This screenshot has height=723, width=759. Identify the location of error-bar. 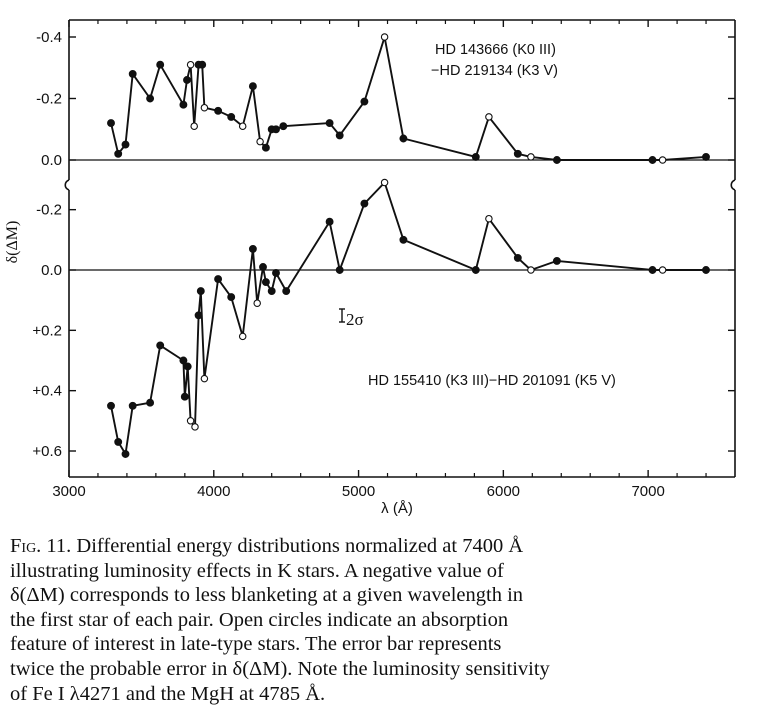
(342, 315).